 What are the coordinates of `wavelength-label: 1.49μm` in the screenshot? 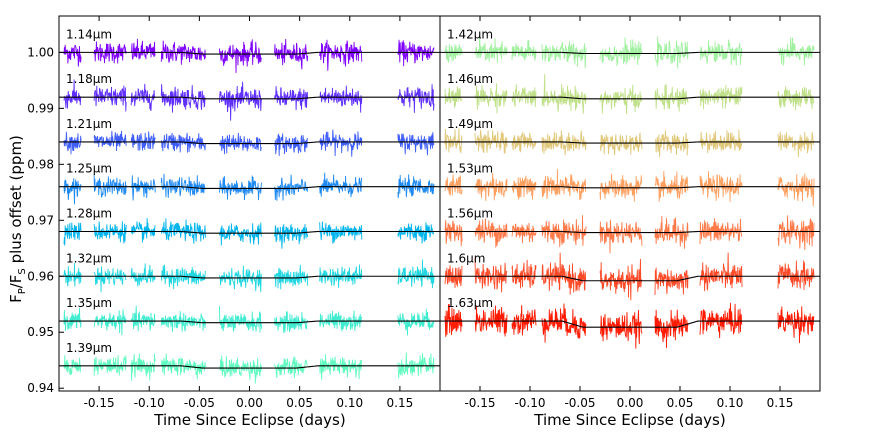 It's located at (470, 124).